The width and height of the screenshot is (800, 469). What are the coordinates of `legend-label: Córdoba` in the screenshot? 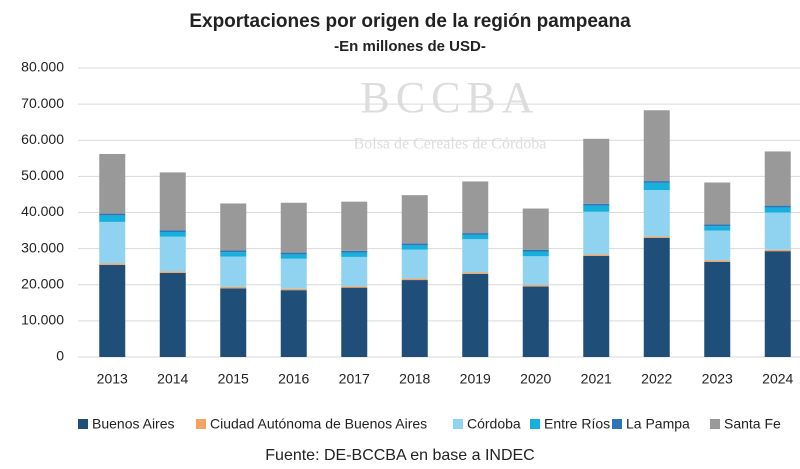 It's located at (494, 424).